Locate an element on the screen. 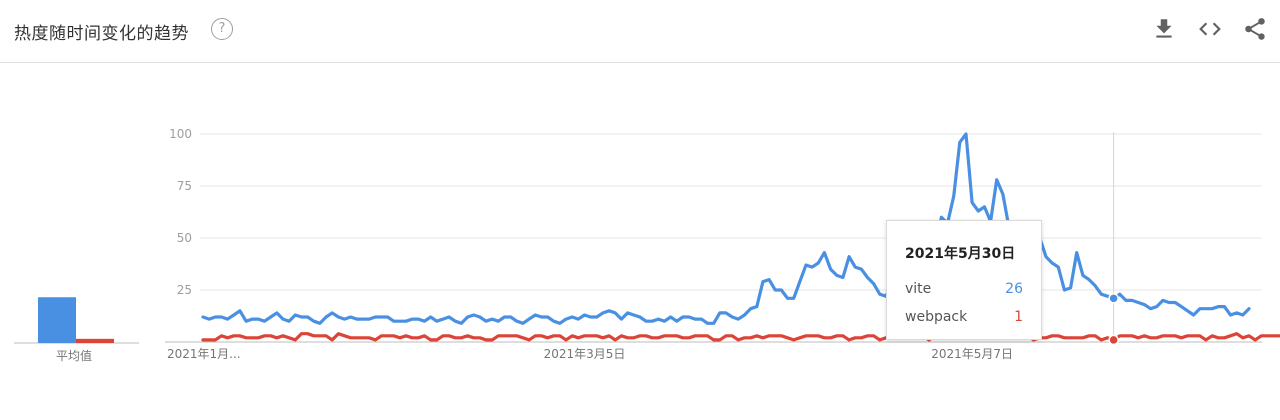 The width and height of the screenshot is (1280, 420). y-tick-label: 25 is located at coordinates (184, 290).